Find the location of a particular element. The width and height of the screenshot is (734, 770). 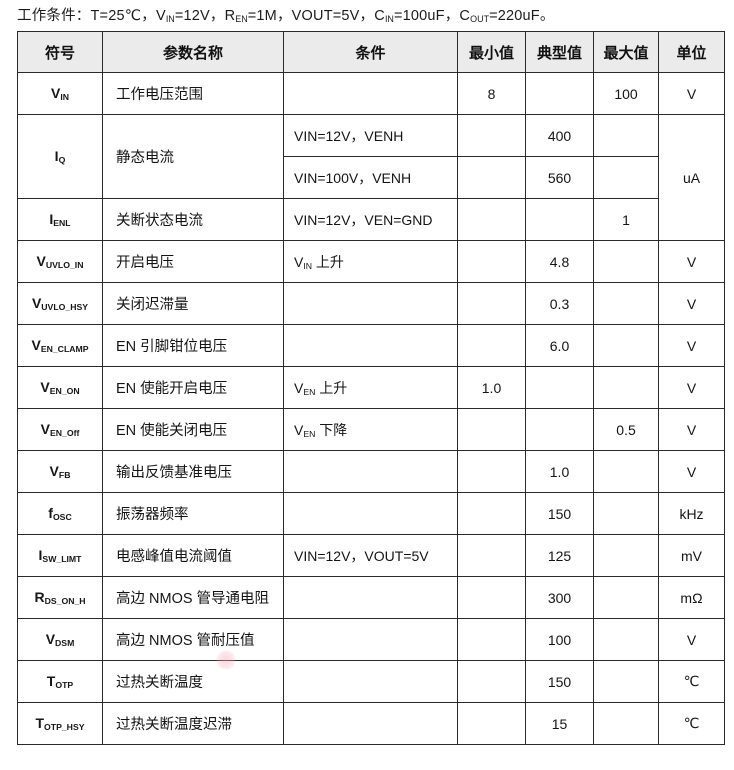

table-row: ISW_LIMT 电感峰值电流阈值 VIN=12V，VOUT=5V 125 mV is located at coordinates (371, 555).